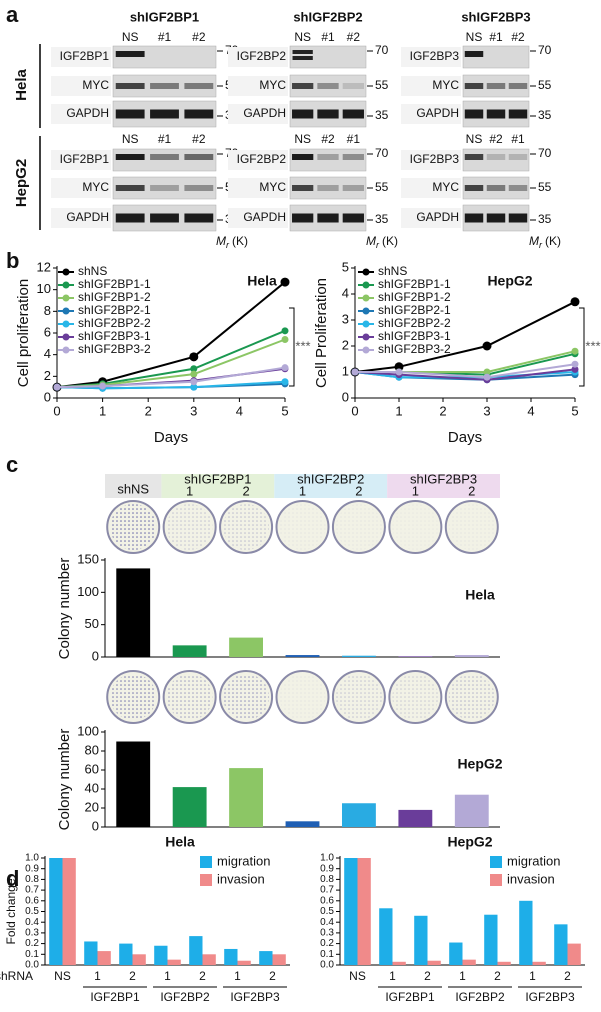 The width and height of the screenshot is (601, 1012). What do you see at coordinates (327, 954) in the screenshot?
I see `y-tick-label: 0.1` at bounding box center [327, 954].